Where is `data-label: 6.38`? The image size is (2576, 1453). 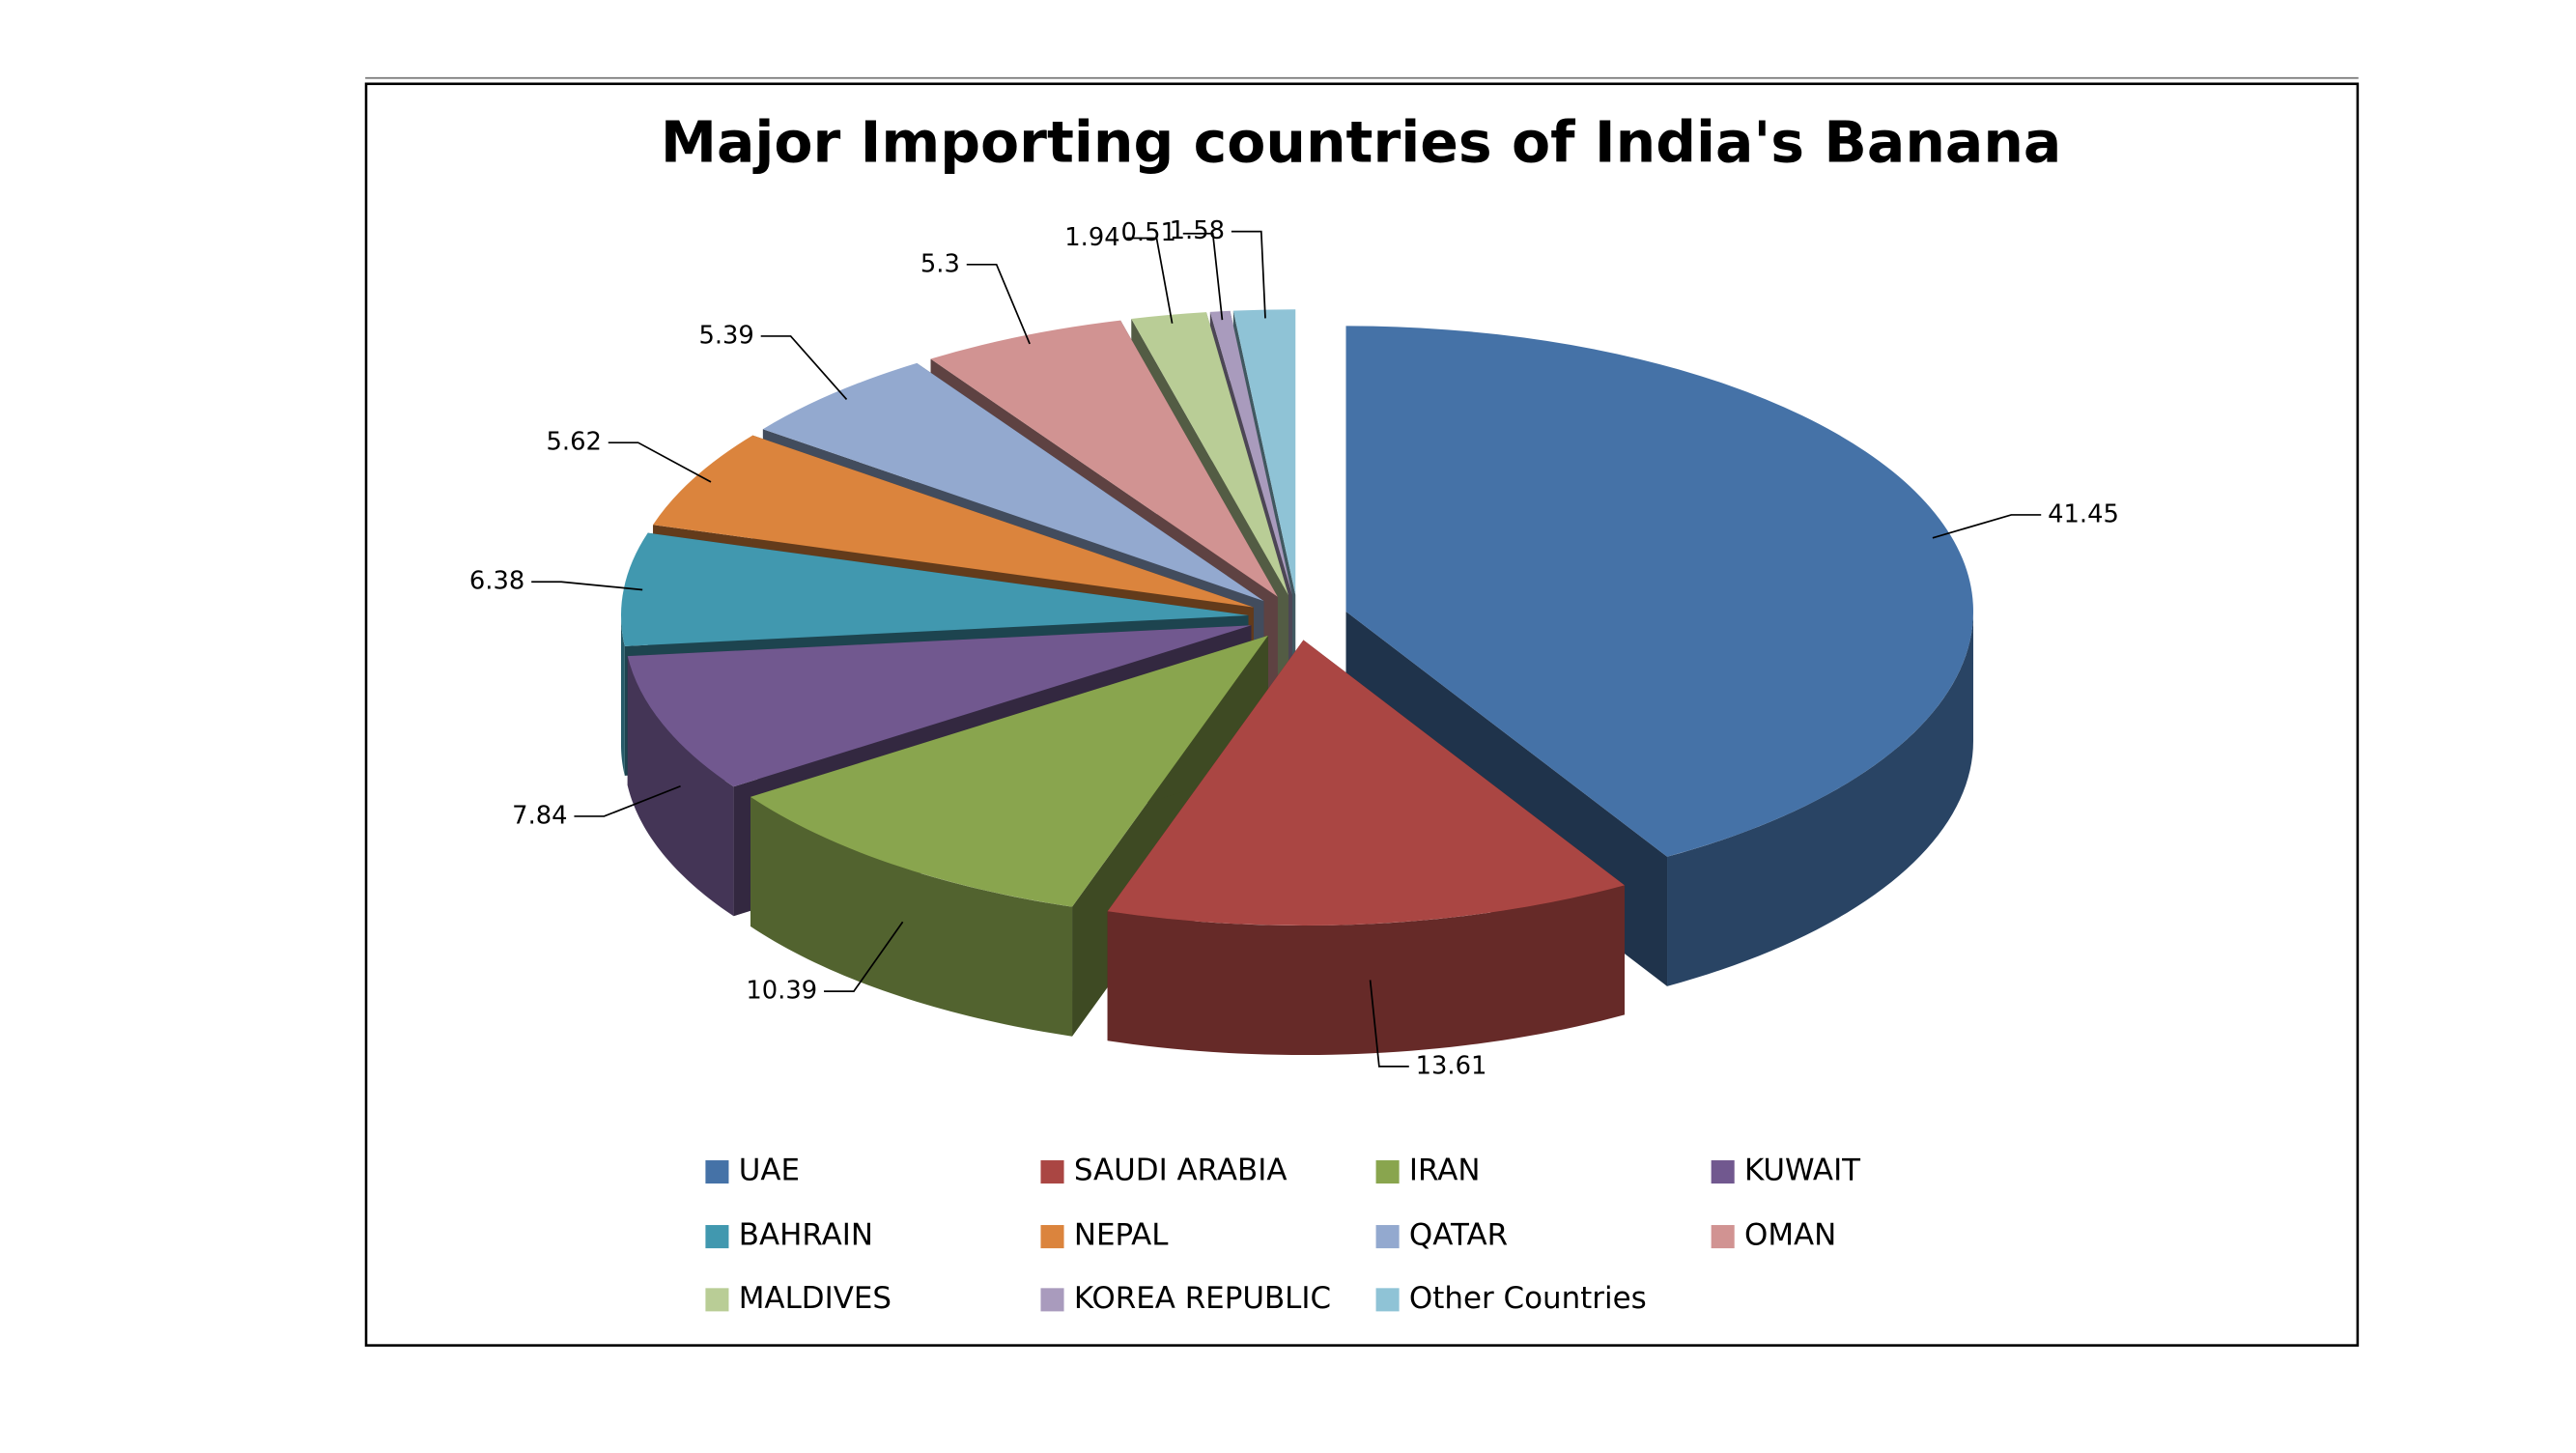 data-label: 6.38 is located at coordinates (496, 581).